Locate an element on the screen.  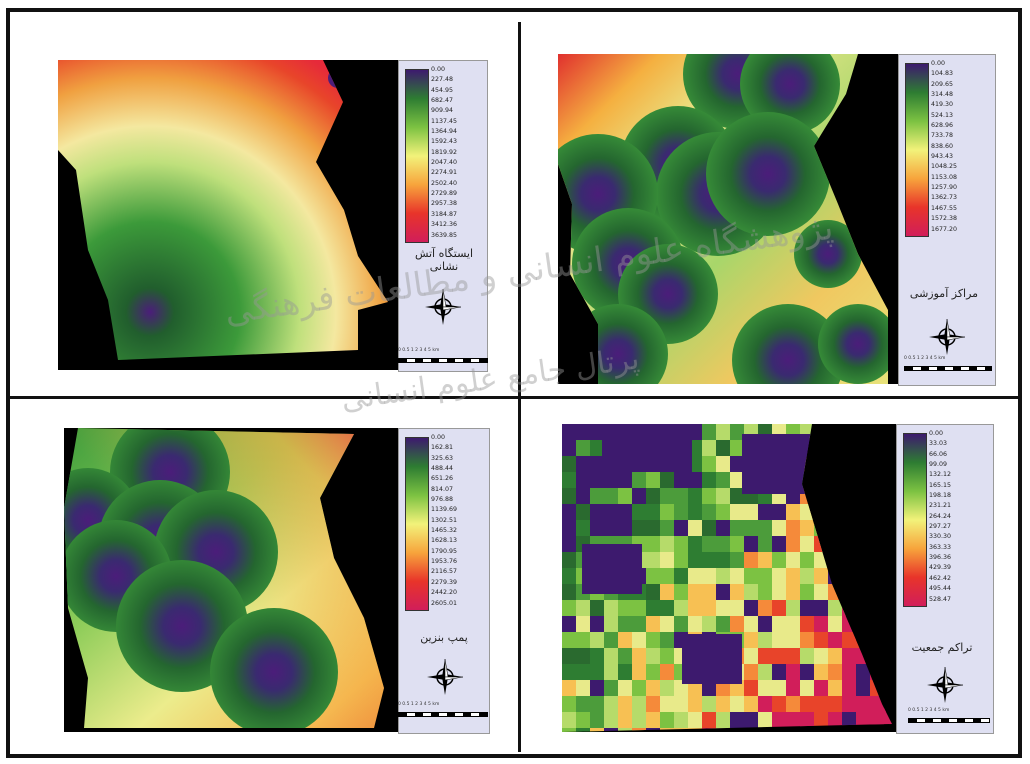
legend-label: 628.96 is located at coordinates (942, 126).